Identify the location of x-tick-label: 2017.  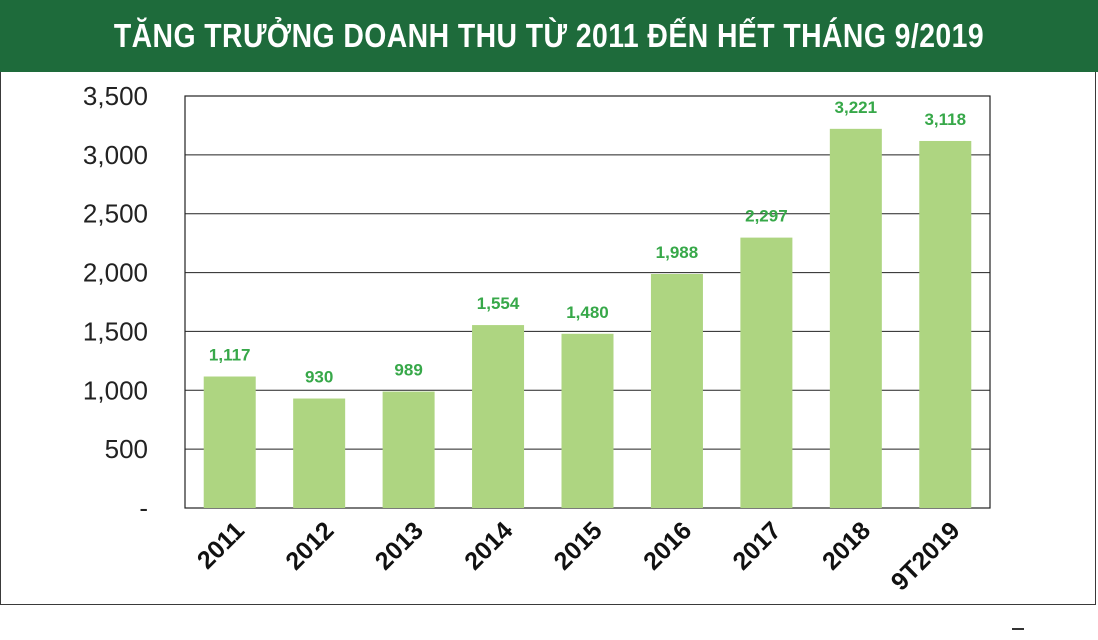
(756, 545).